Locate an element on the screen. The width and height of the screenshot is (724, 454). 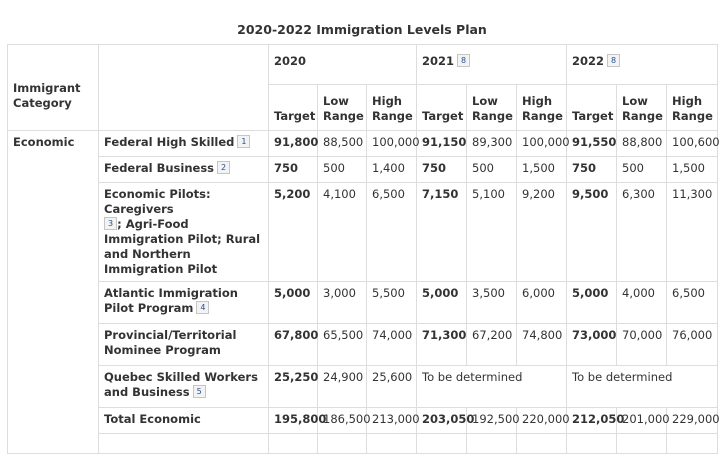
cell-low: 88,800 is located at coordinates (642, 143).